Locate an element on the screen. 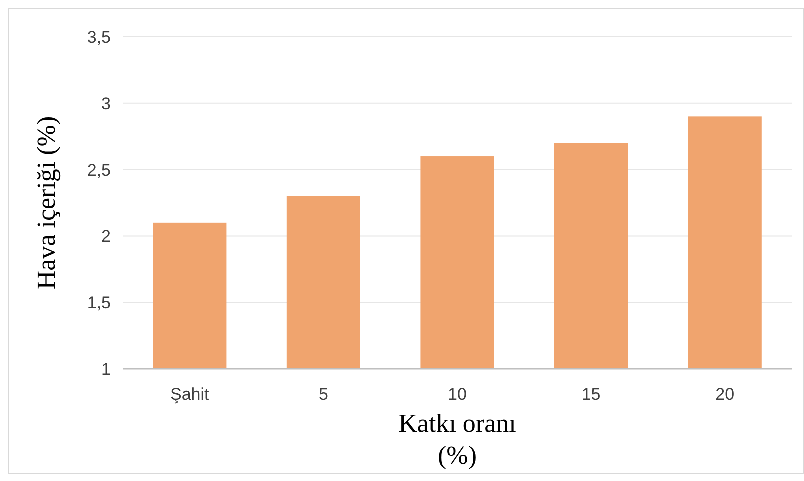 The height and width of the screenshot is (481, 804). x-tick-label: 15 is located at coordinates (591, 394).